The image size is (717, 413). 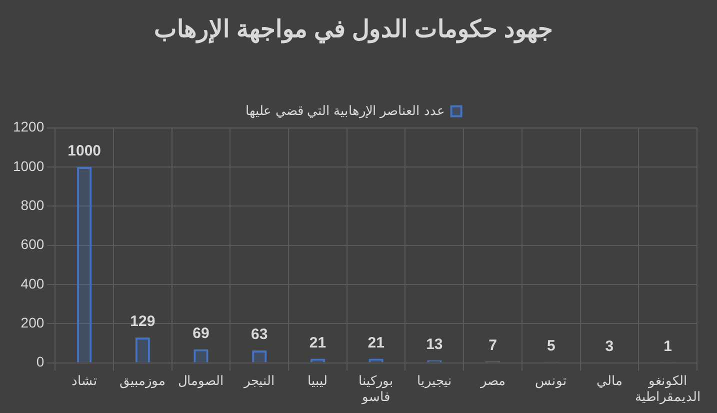 What do you see at coordinates (258, 381) in the screenshot?
I see `x-tick-label: النيجر` at bounding box center [258, 381].